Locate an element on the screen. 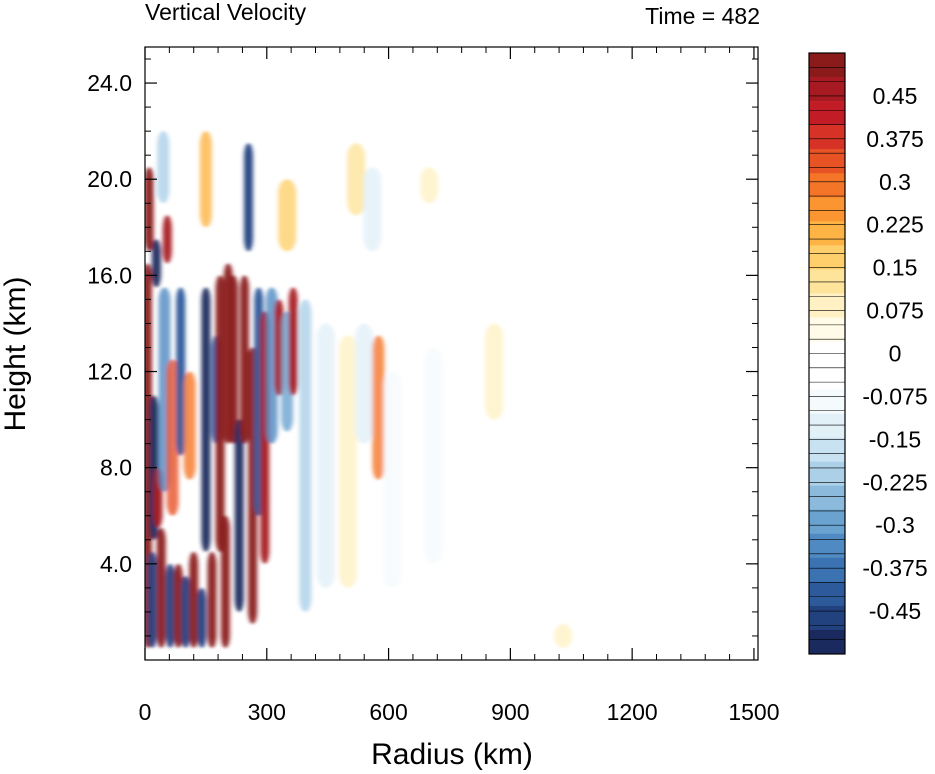 The height and width of the screenshot is (774, 935). colorbar-label: 0.375 is located at coordinates (895, 139).